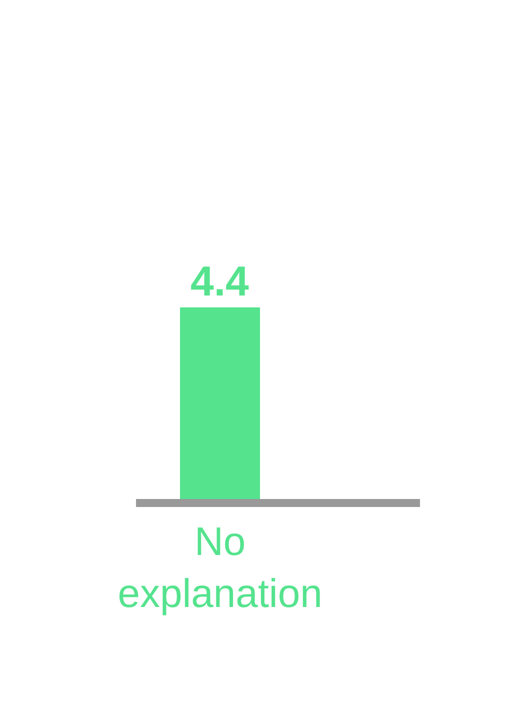 The image size is (520, 728). What do you see at coordinates (220, 568) in the screenshot?
I see `x-tick-label: No explanation` at bounding box center [220, 568].